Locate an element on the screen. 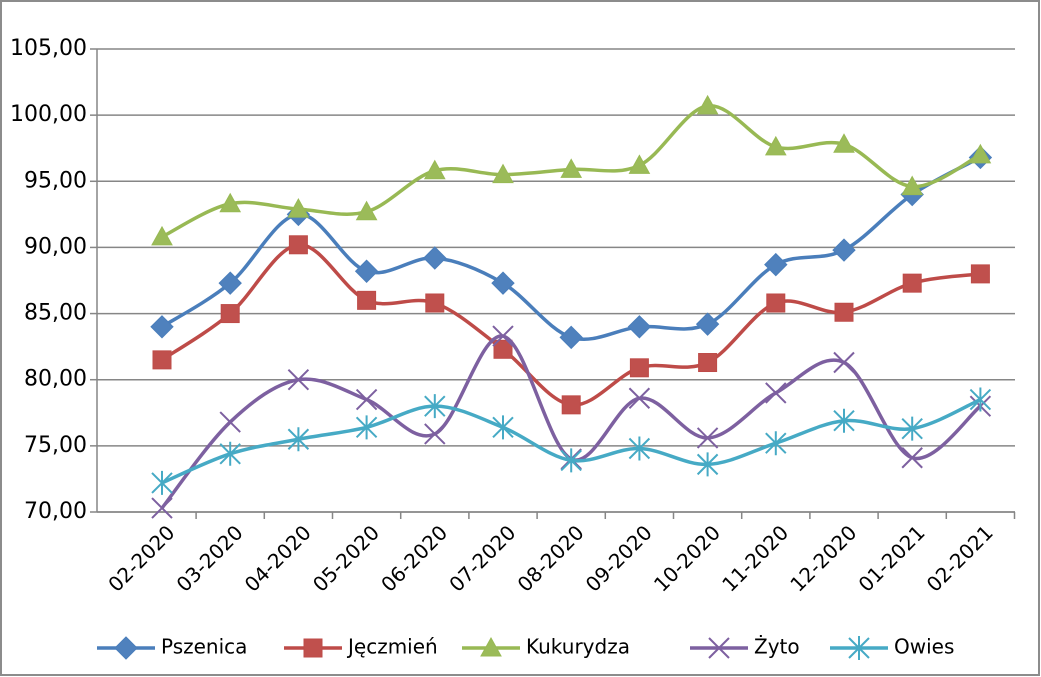  legend-label: Kukurydza is located at coordinates (578, 647).